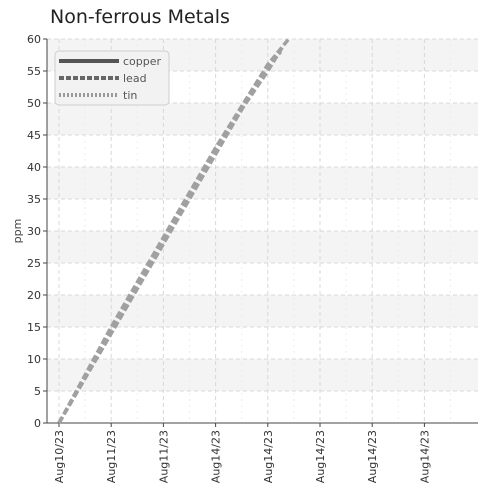 The width and height of the screenshot is (481, 491). I want to click on legend-label-lead: lead, so click(135, 78).